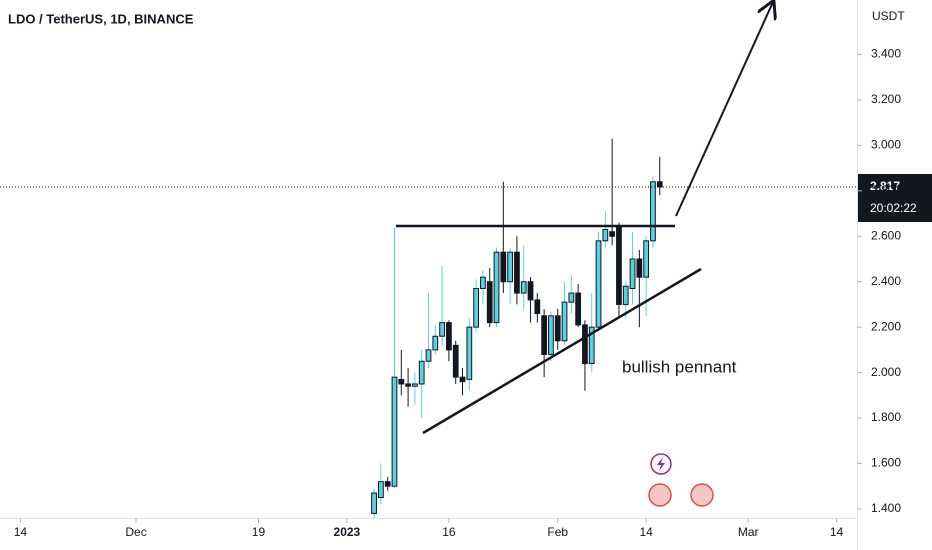 The height and width of the screenshot is (550, 932). What do you see at coordinates (449, 532) in the screenshot?
I see `x-tick-label: 16` at bounding box center [449, 532].